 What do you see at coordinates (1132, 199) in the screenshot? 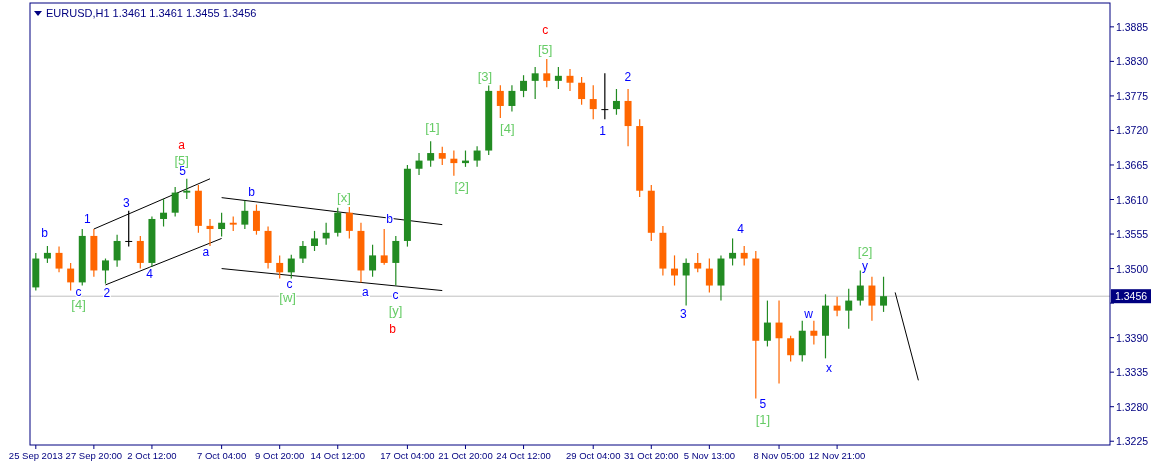
I see `y-tick-label: 1.3610` at bounding box center [1132, 199].